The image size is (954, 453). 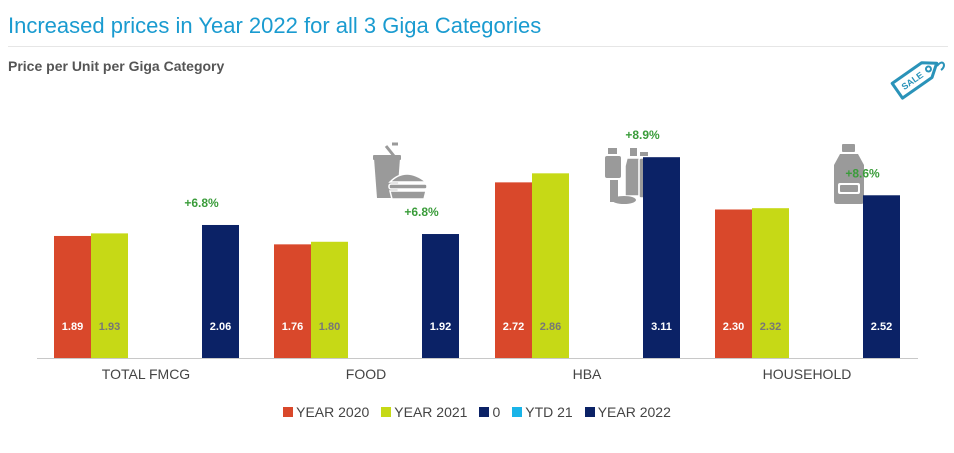 What do you see at coordinates (292, 327) in the screenshot?
I see `data-label: 1.76` at bounding box center [292, 327].